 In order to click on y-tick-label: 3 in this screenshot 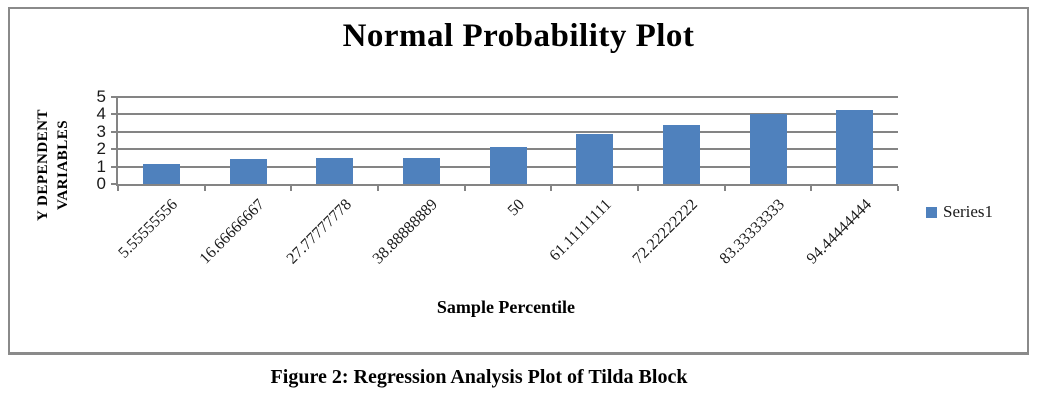, I will do `click(101, 131)`.